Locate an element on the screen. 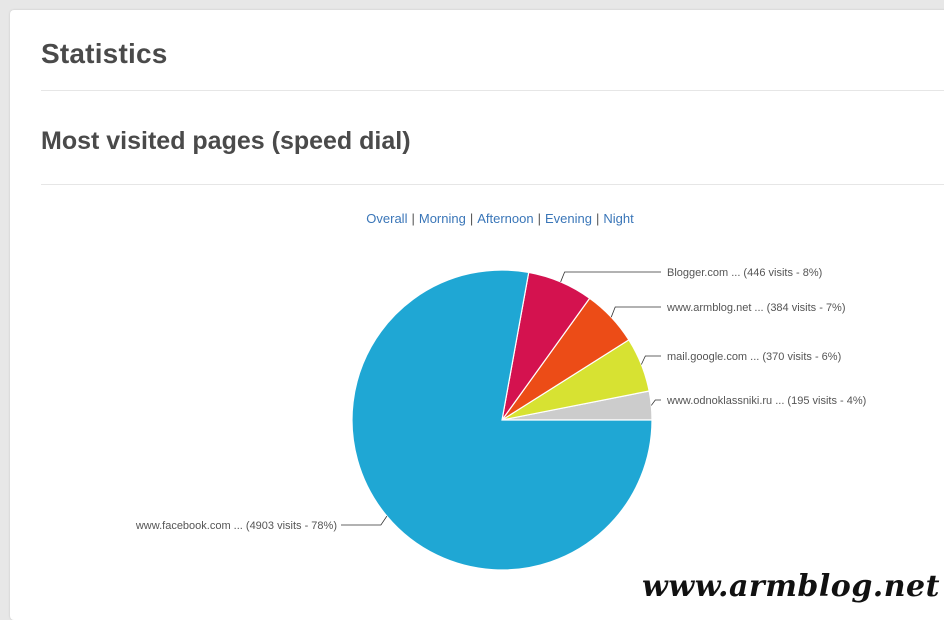 This screenshot has width=944, height=620. slice-label: www.facebook.com ... (4903 visits - 78%) is located at coordinates (236, 526).